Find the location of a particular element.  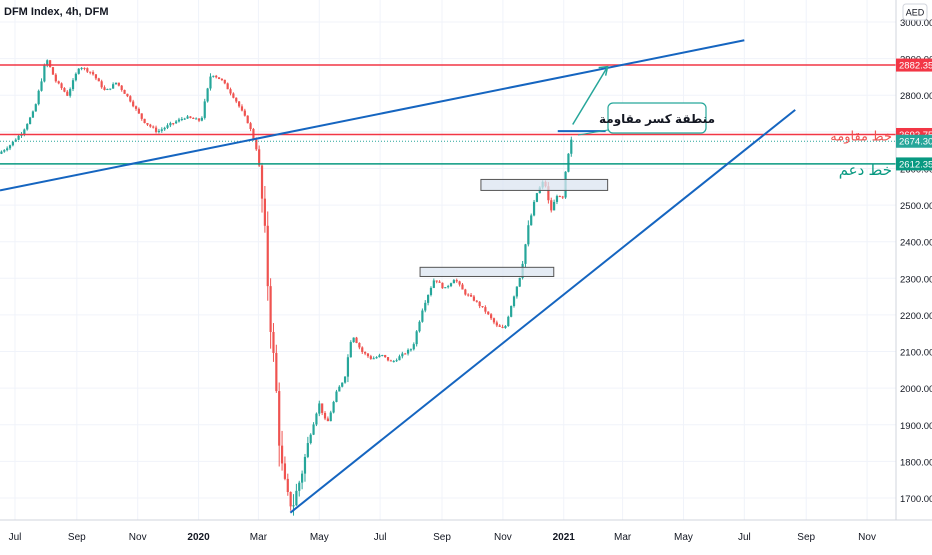

y-tick-label: 1800.00 is located at coordinates (916, 462).